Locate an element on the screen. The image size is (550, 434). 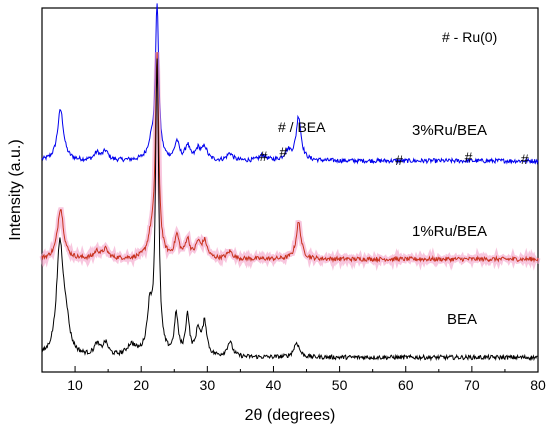
x-tick-label: 20 is located at coordinates (141, 385).